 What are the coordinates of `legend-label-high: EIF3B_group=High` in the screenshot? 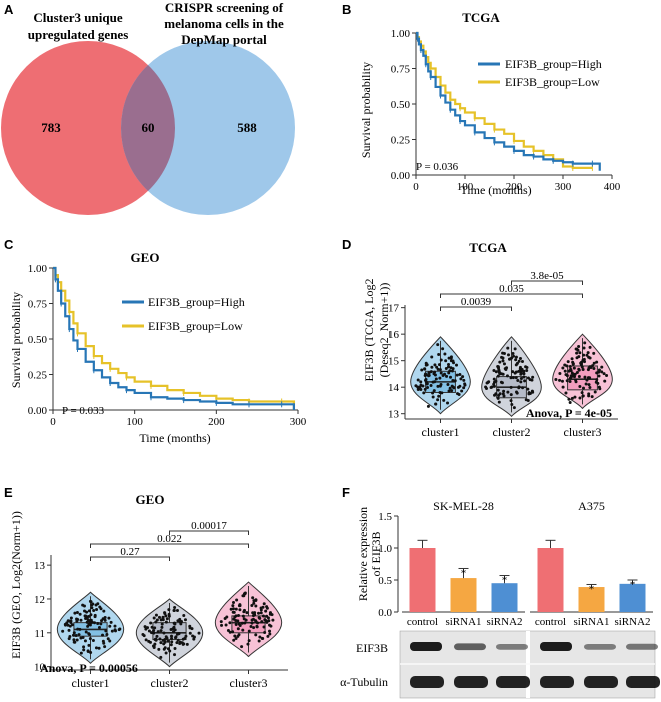 It's located at (196, 302).